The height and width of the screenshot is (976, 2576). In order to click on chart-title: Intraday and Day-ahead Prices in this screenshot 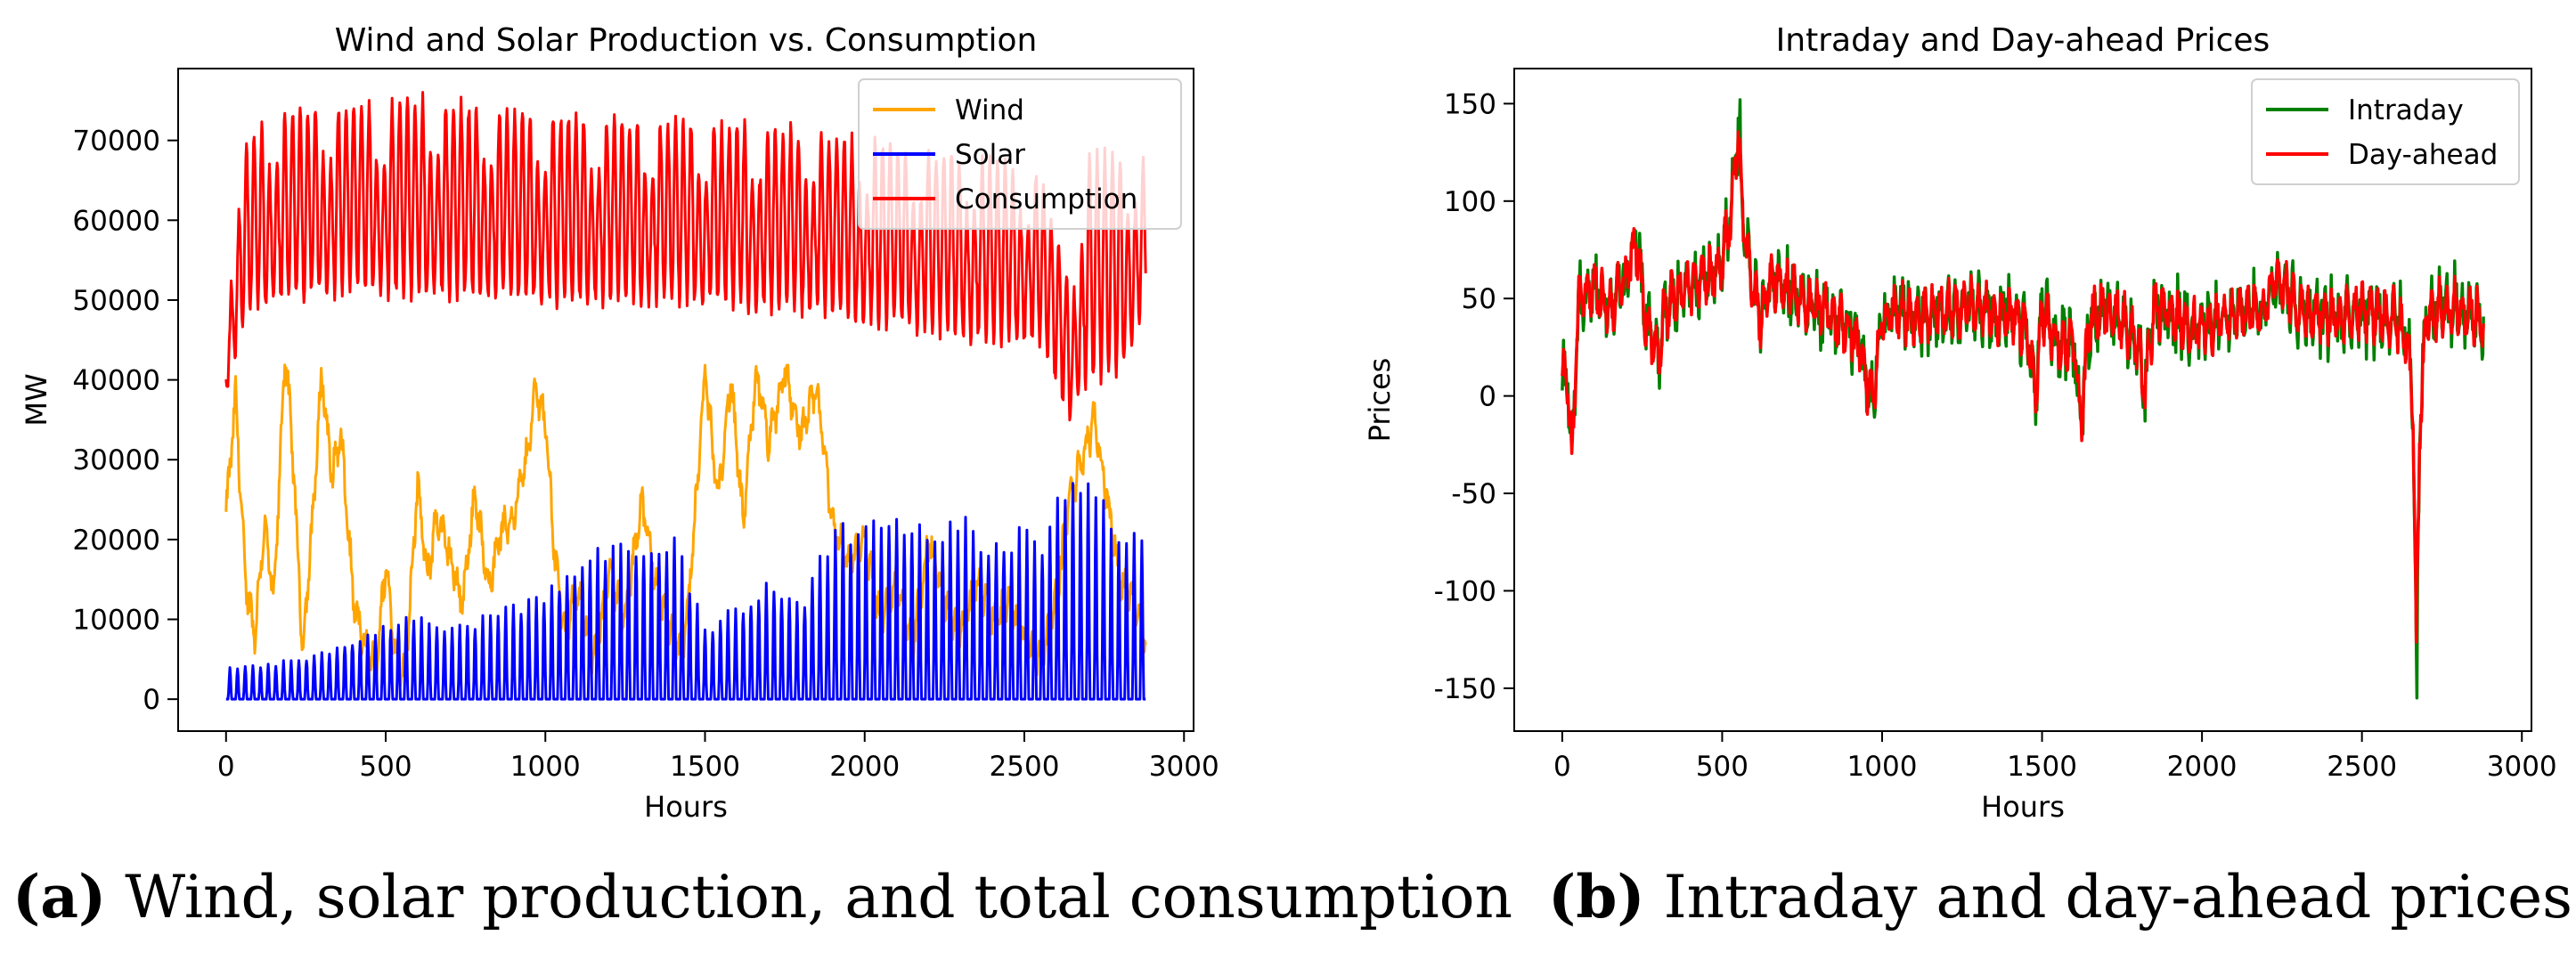, I will do `click(2023, 40)`.